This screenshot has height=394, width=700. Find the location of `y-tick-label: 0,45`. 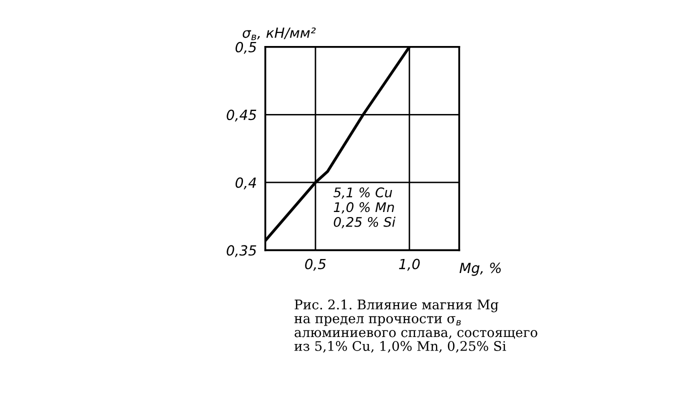

y-tick-label: 0,45 is located at coordinates (241, 116).